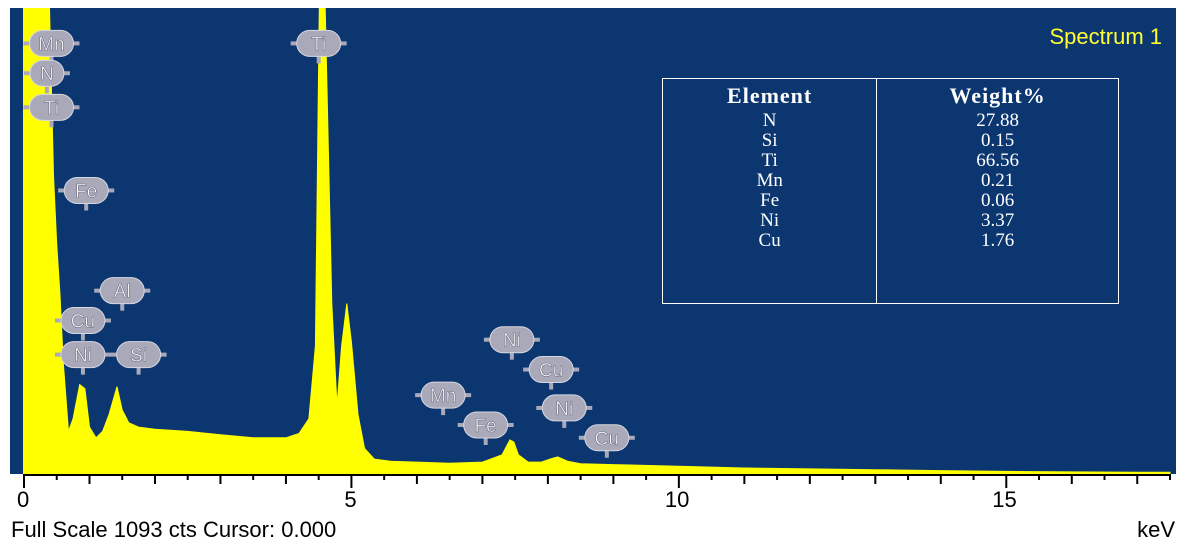 The height and width of the screenshot is (547, 1181). What do you see at coordinates (769, 121) in the screenshot?
I see `table-cell-element: N` at bounding box center [769, 121].